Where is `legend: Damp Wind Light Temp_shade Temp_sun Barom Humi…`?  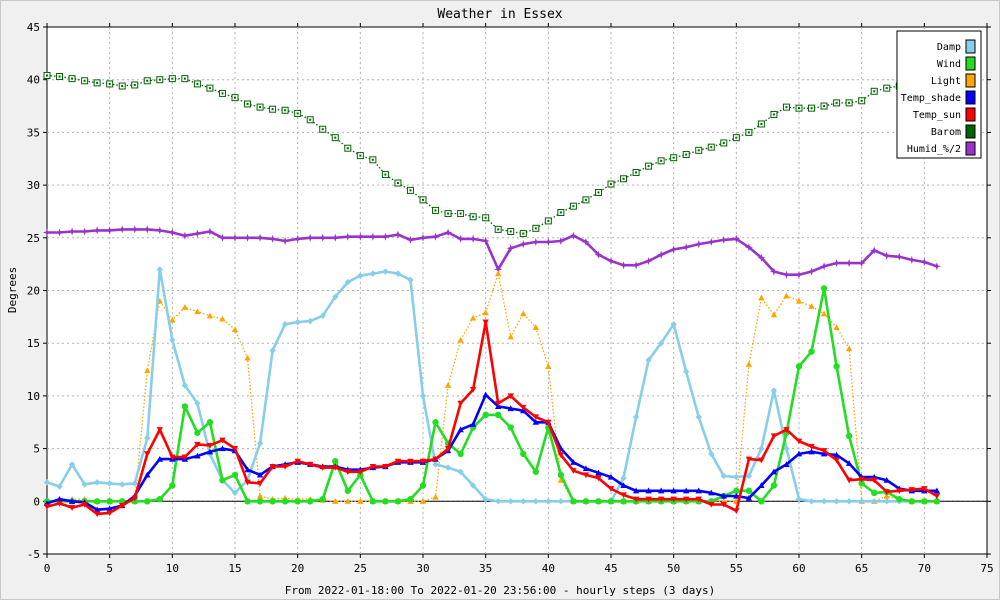
legend: Damp Wind Light Temp_shade Temp_sun Barom Humi… is located at coordinates (939, 94).